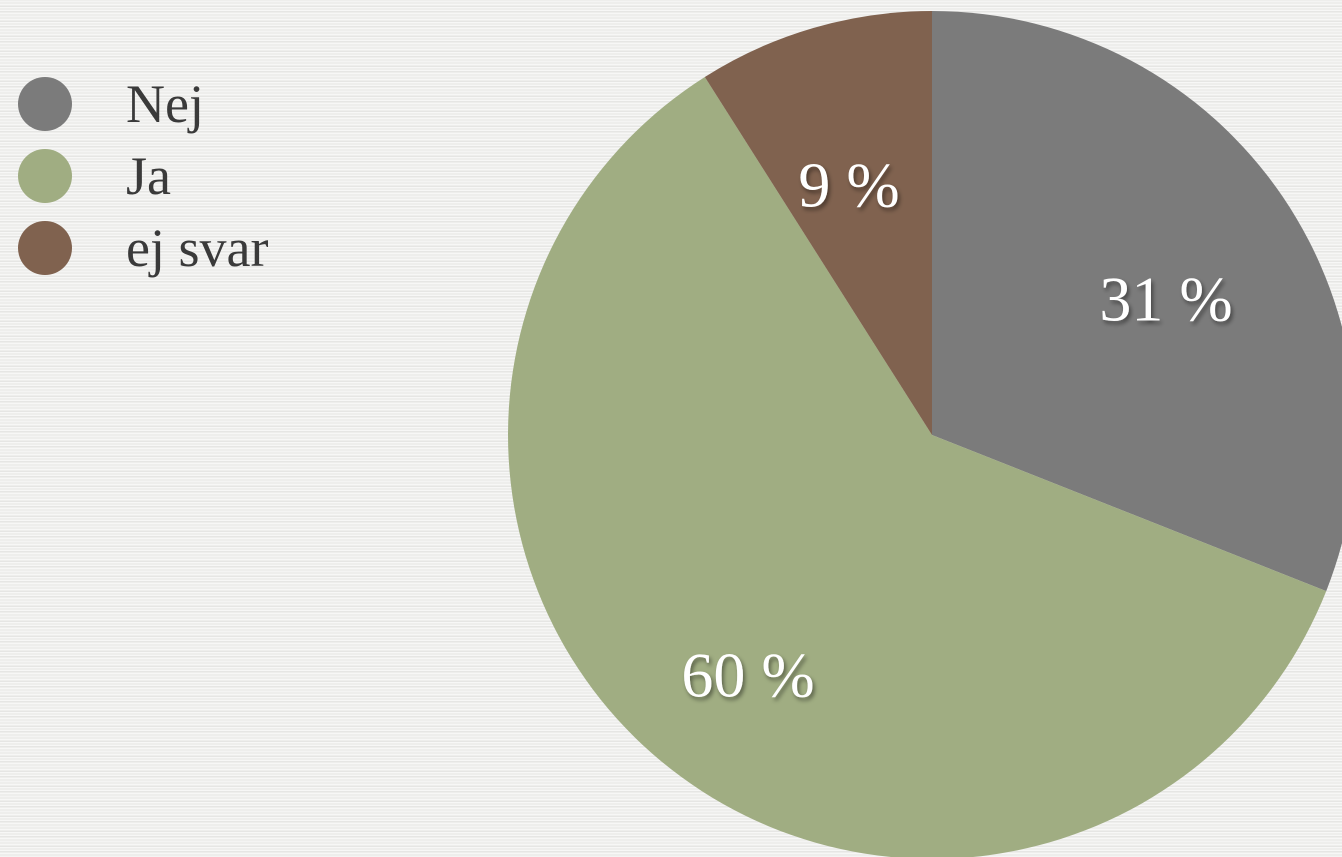 The image size is (1342, 857). I want to click on data-label: 9 %, so click(848, 185).